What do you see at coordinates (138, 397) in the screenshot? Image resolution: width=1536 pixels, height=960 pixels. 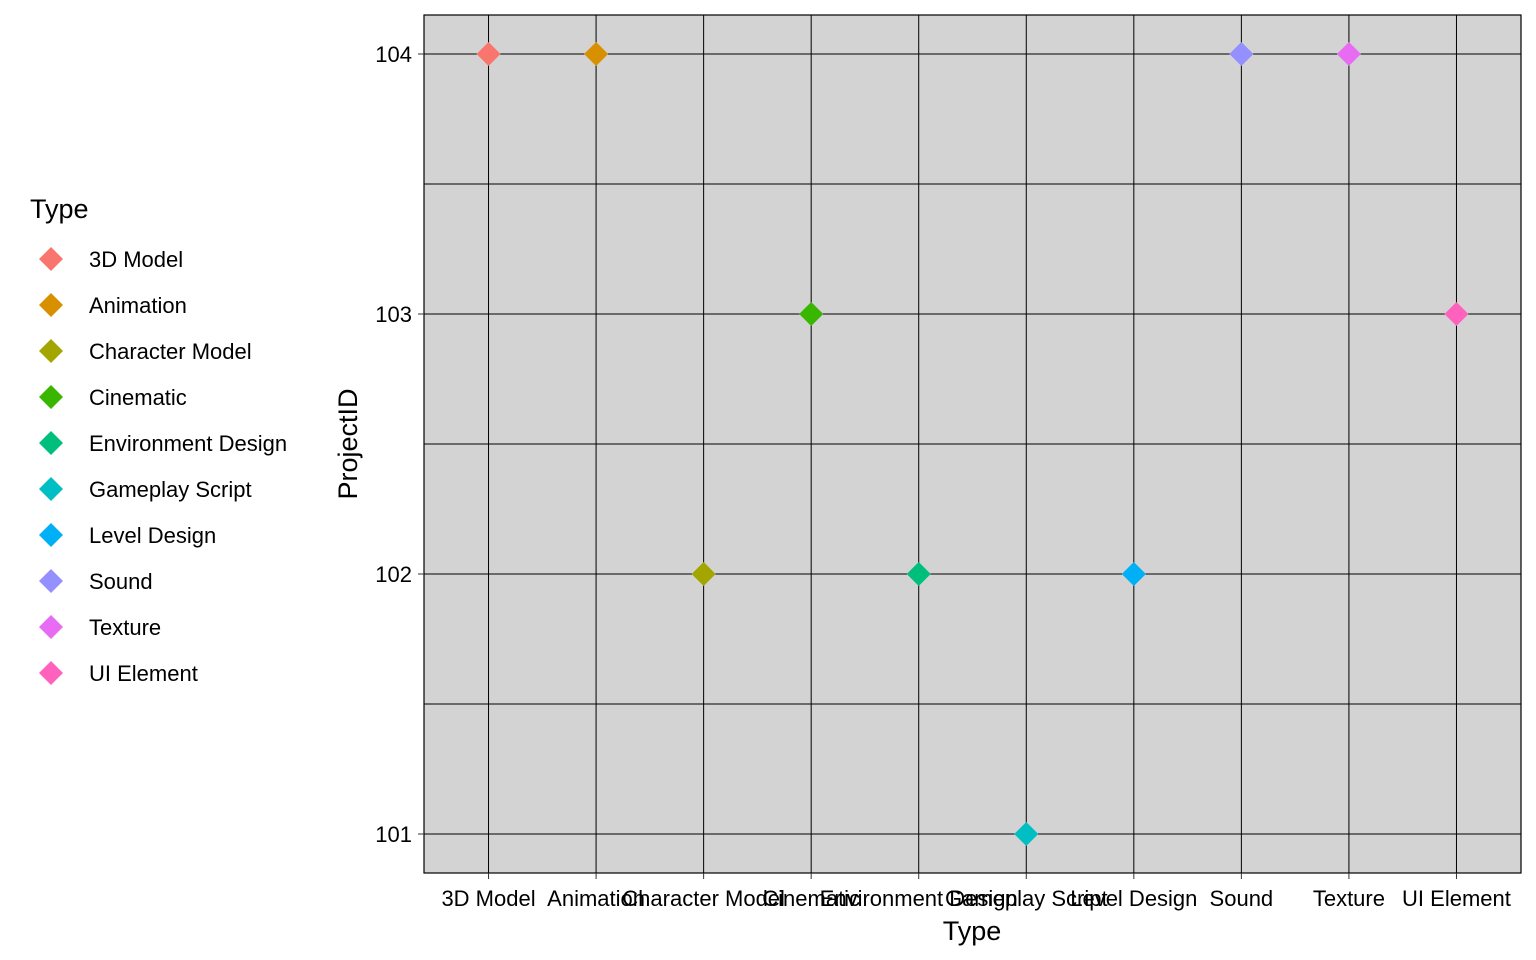 I see `legend-label: Cinematic` at bounding box center [138, 397].